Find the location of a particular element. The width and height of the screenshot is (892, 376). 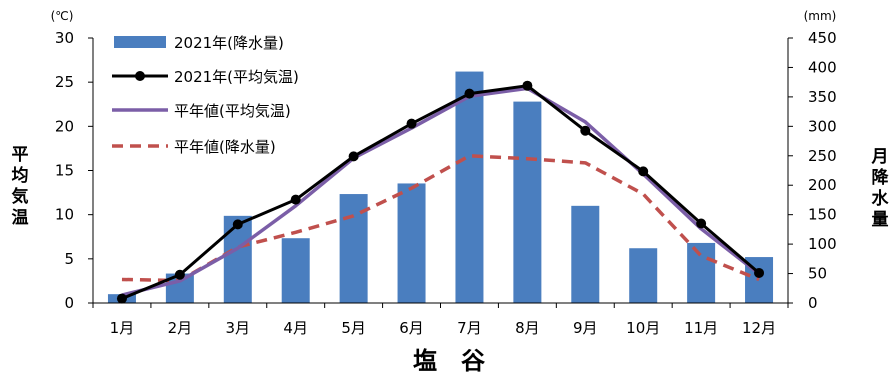

left-axis-label: 平均気温 is located at coordinates (20, 186).